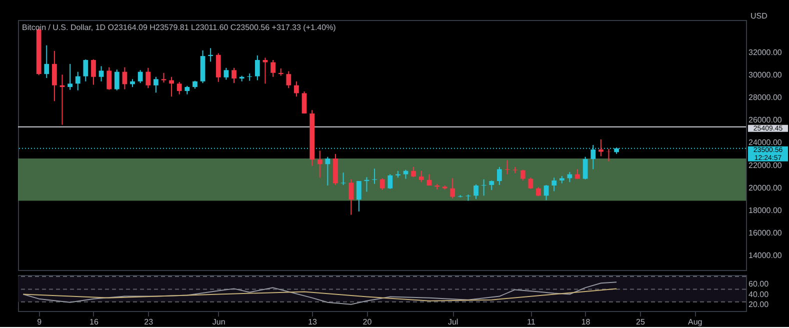 The width and height of the screenshot is (789, 328). What do you see at coordinates (313, 322) in the screenshot?
I see `x-tick-label: 13` at bounding box center [313, 322].